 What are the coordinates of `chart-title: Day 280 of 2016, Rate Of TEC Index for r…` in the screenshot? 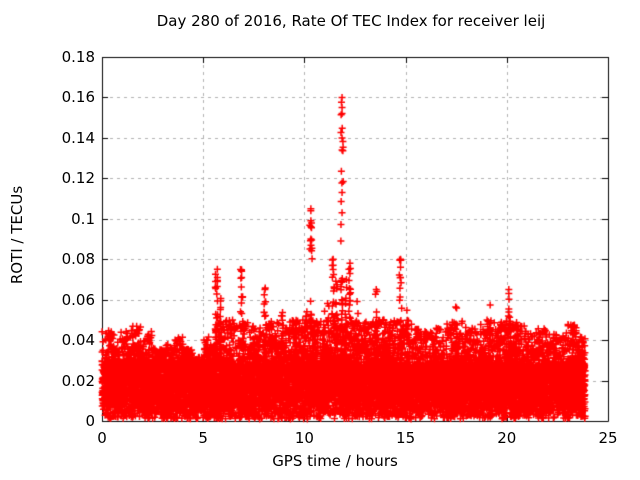 It's located at (351, 21).